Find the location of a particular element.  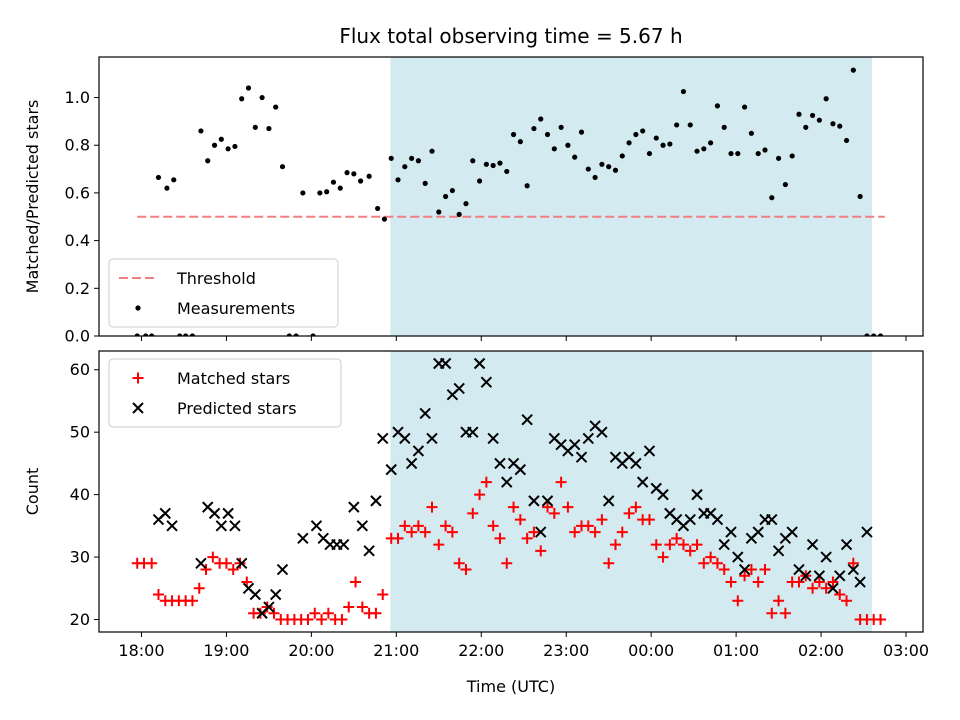

y-tick-label: 0.6 is located at coordinates (77, 192).